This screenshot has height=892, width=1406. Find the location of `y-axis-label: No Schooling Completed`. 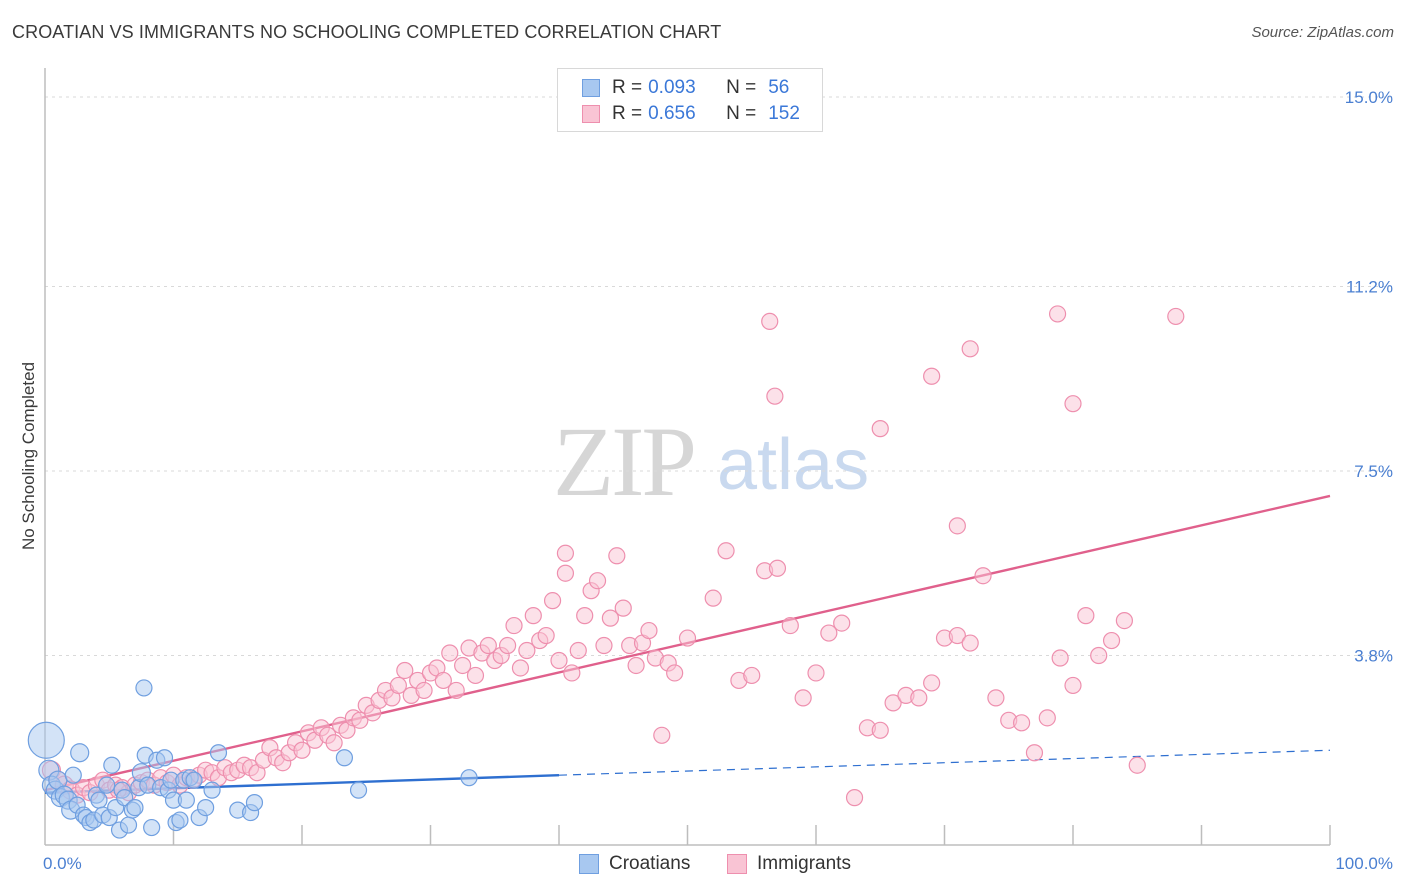

y-axis-label: No Schooling Completed is located at coordinates (28, 456).